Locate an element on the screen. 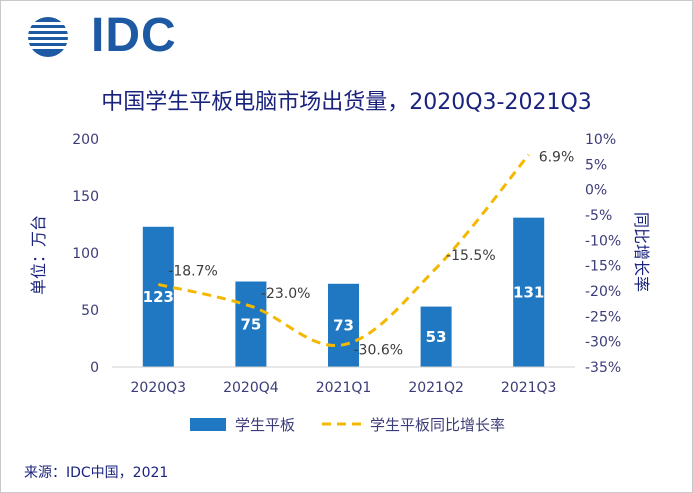 This screenshot has width=693, height=493. left-axis-ticks: 0 50 100 150 200 is located at coordinates (85, 254).